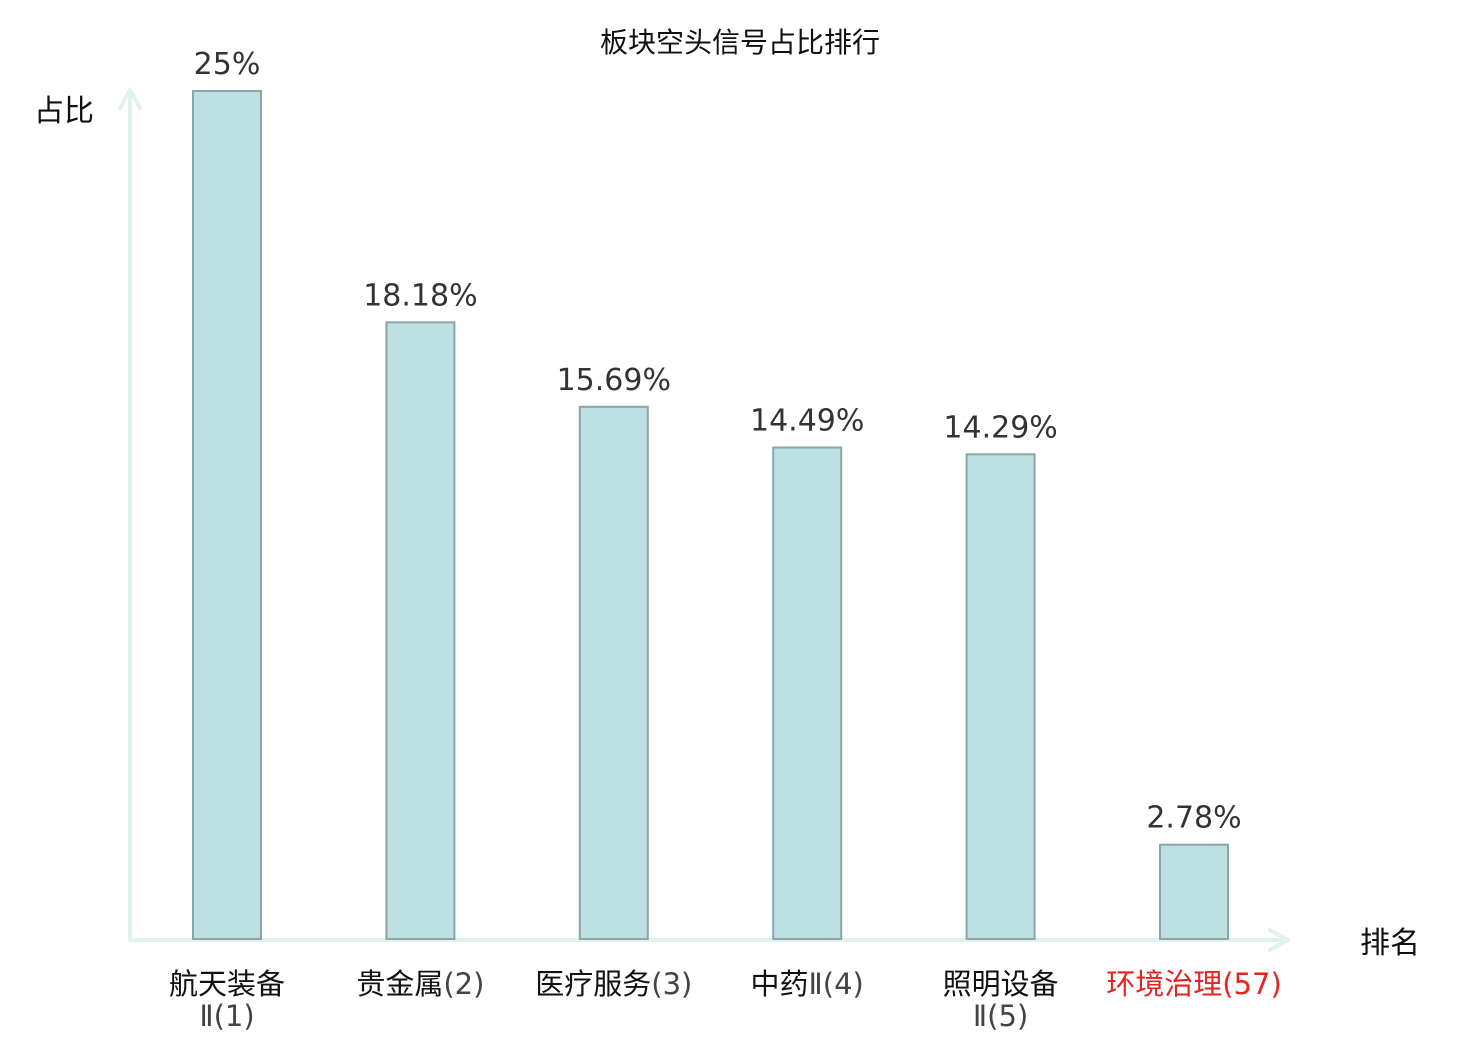  What do you see at coordinates (740, 42) in the screenshot?
I see `chart-title: 板块空头信号占比排行` at bounding box center [740, 42].